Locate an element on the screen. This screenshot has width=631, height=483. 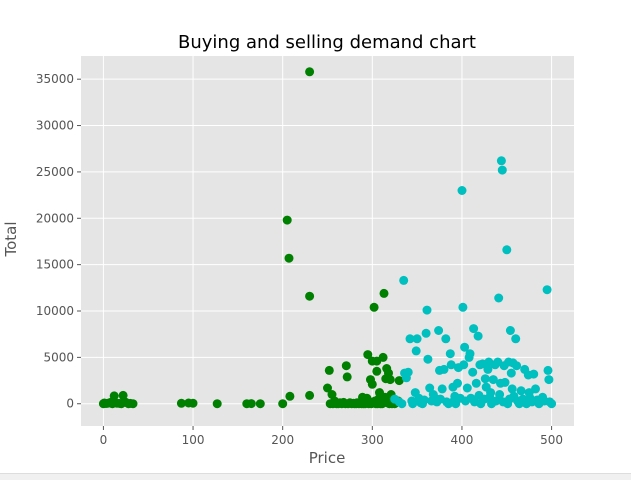
x-tick-label: 200 is located at coordinates (282, 440).